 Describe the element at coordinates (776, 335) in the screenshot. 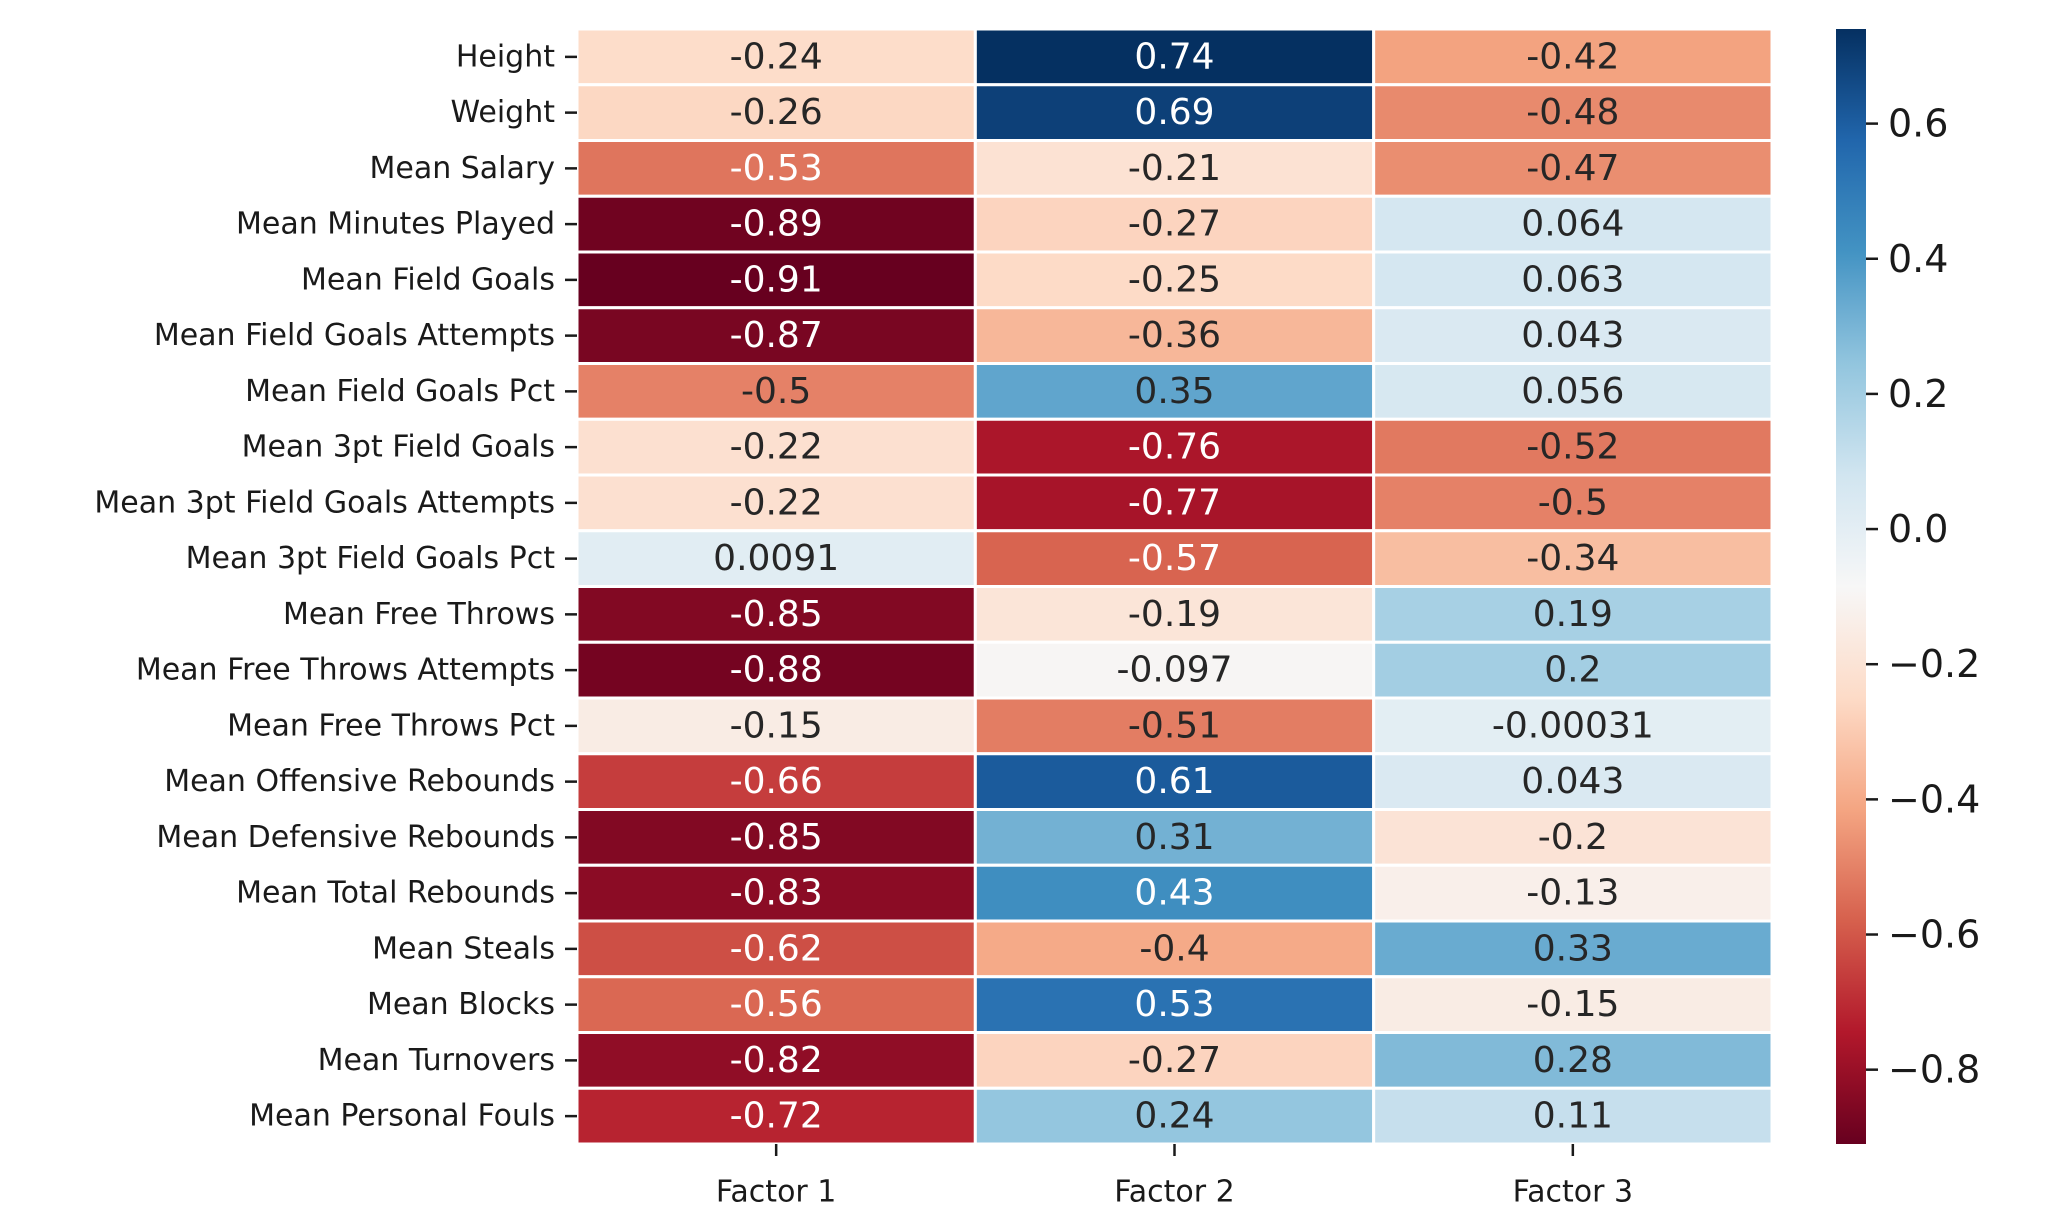

I see `cell-value-label: -0.87` at that location.